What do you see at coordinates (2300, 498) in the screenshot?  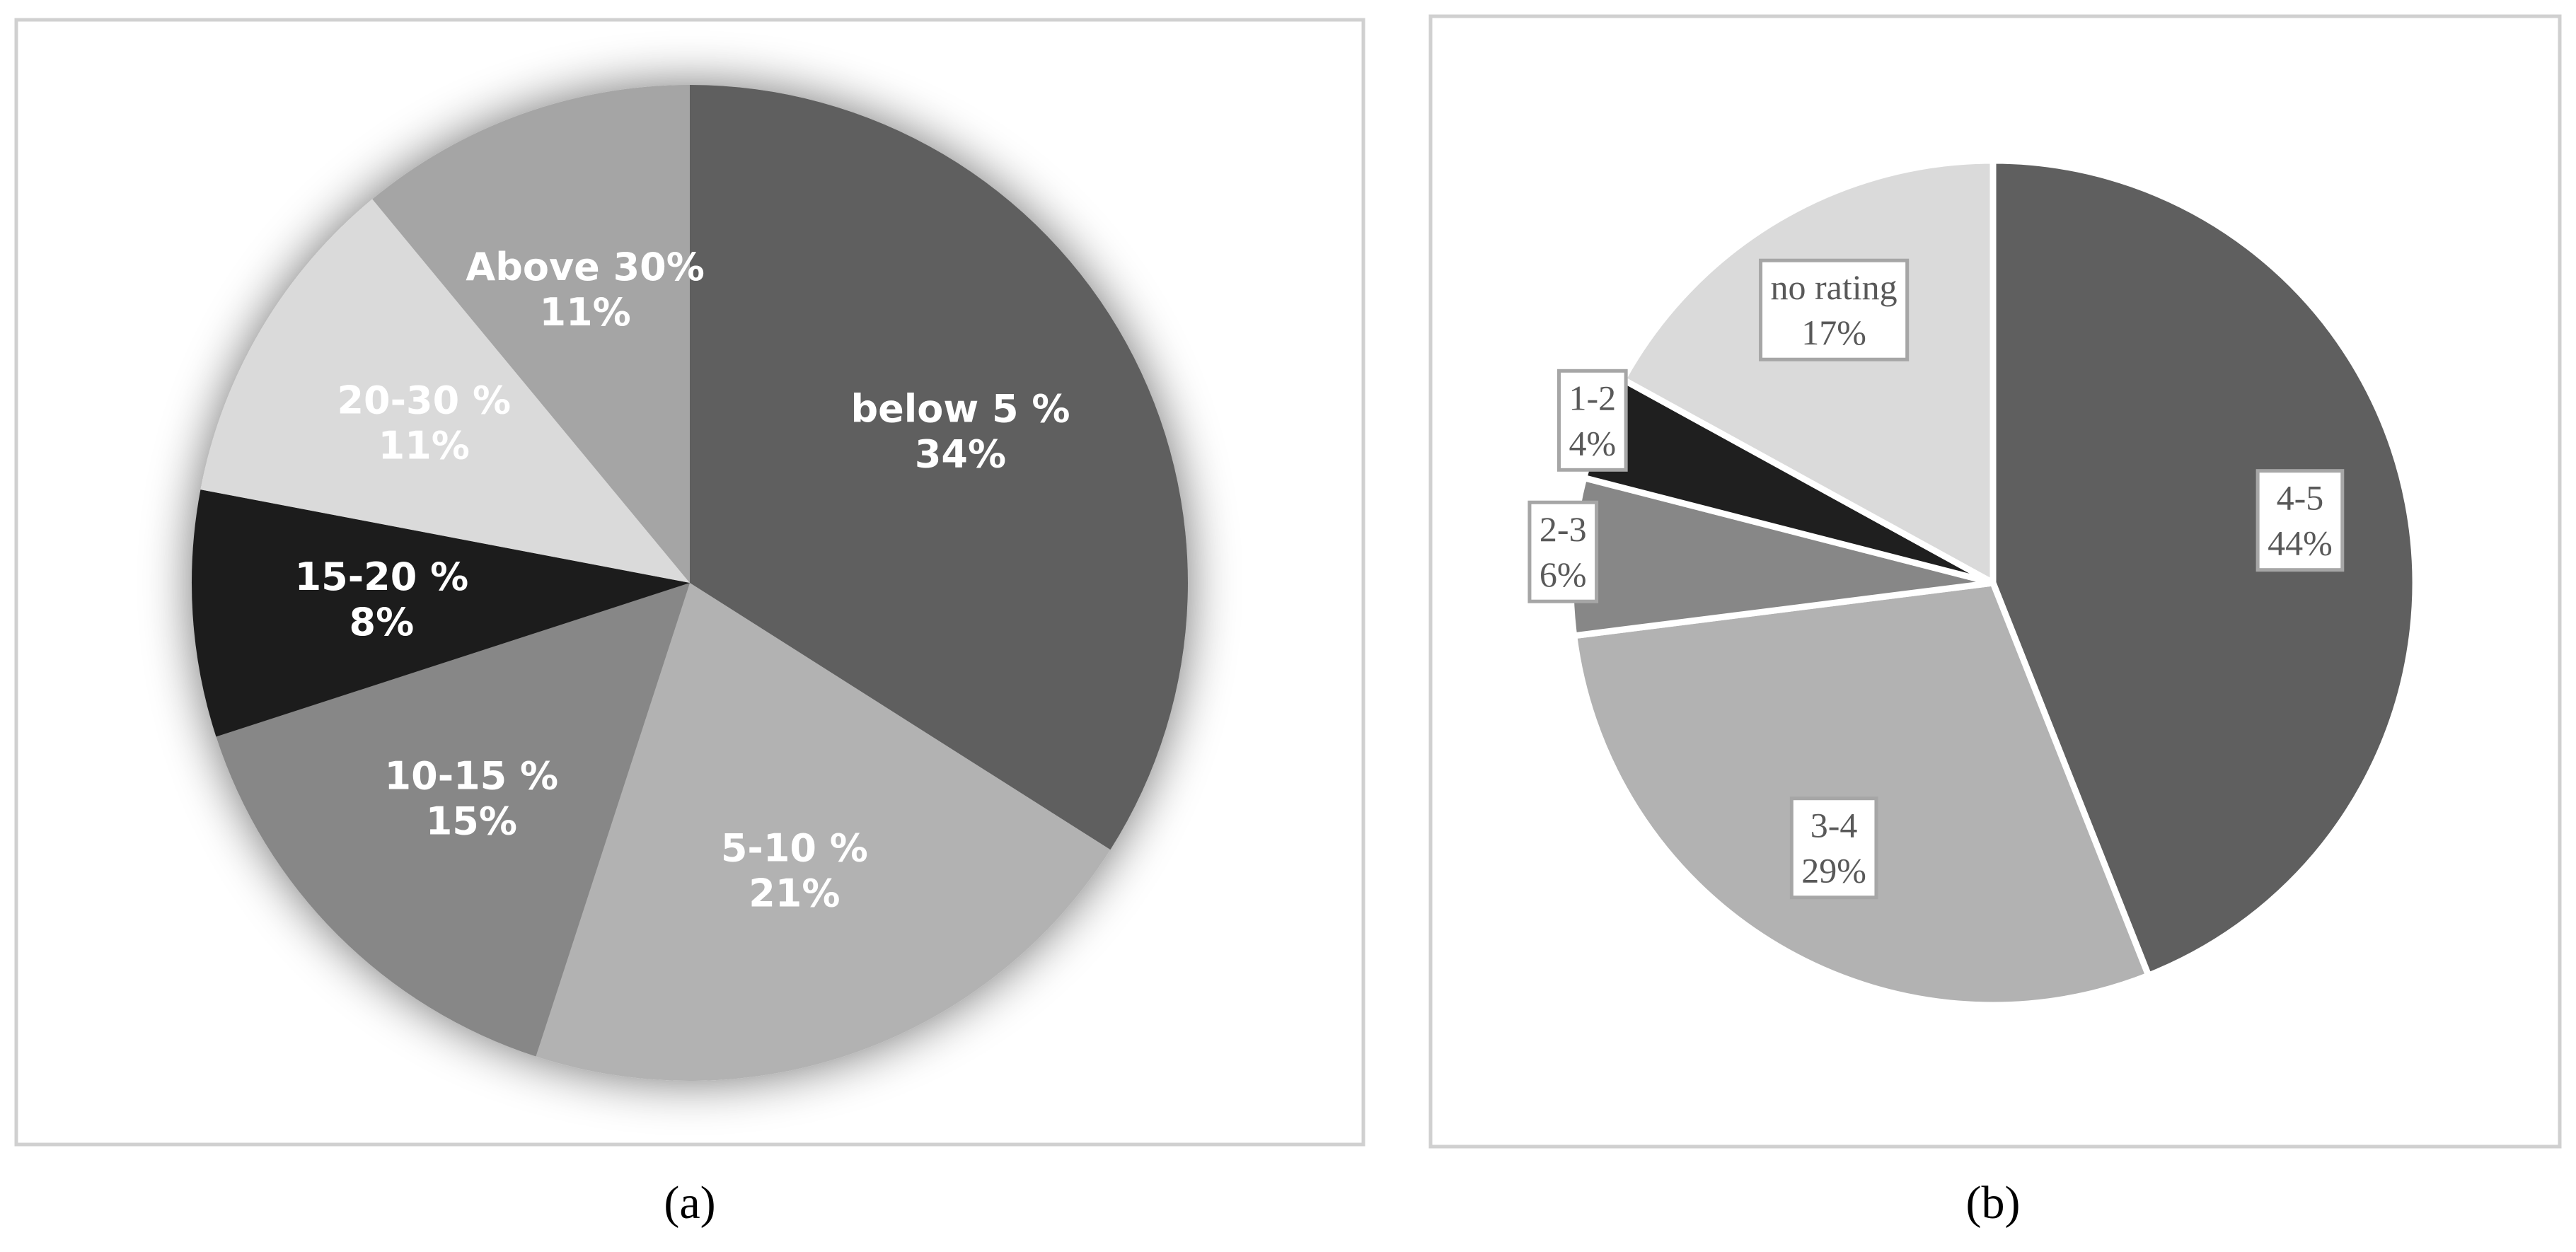 I see `data-label-category: 4-5` at bounding box center [2300, 498].